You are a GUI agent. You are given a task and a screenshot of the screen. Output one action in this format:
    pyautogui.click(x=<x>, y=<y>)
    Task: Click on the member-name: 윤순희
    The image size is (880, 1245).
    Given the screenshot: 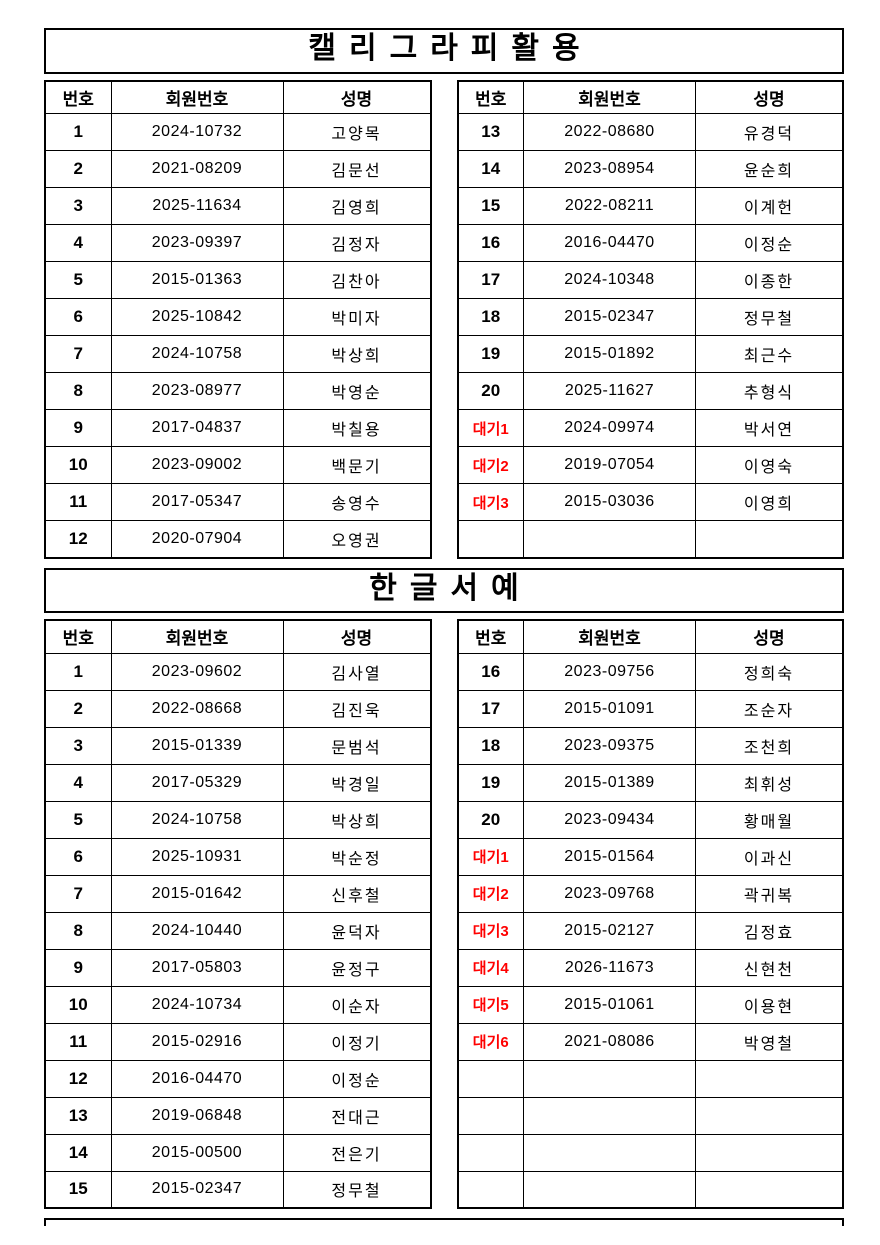 What is the action you would take?
    pyautogui.click(x=769, y=169)
    